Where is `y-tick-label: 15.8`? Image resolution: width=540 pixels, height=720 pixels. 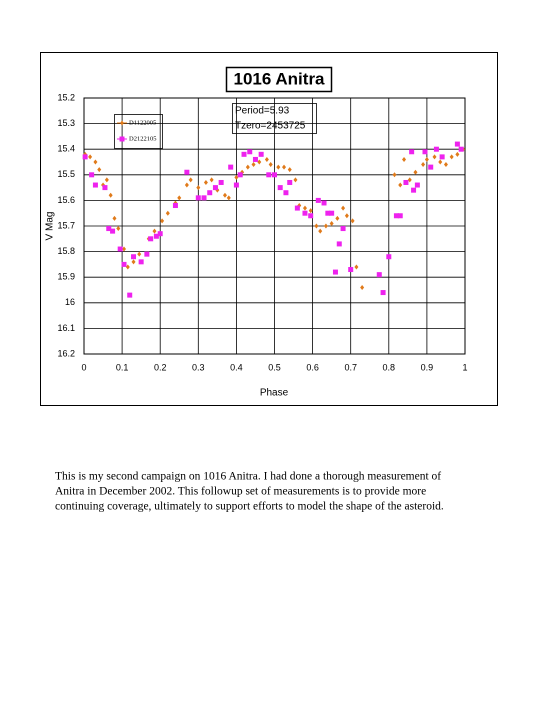
y-tick-label: 15.8 is located at coordinates (66, 251).